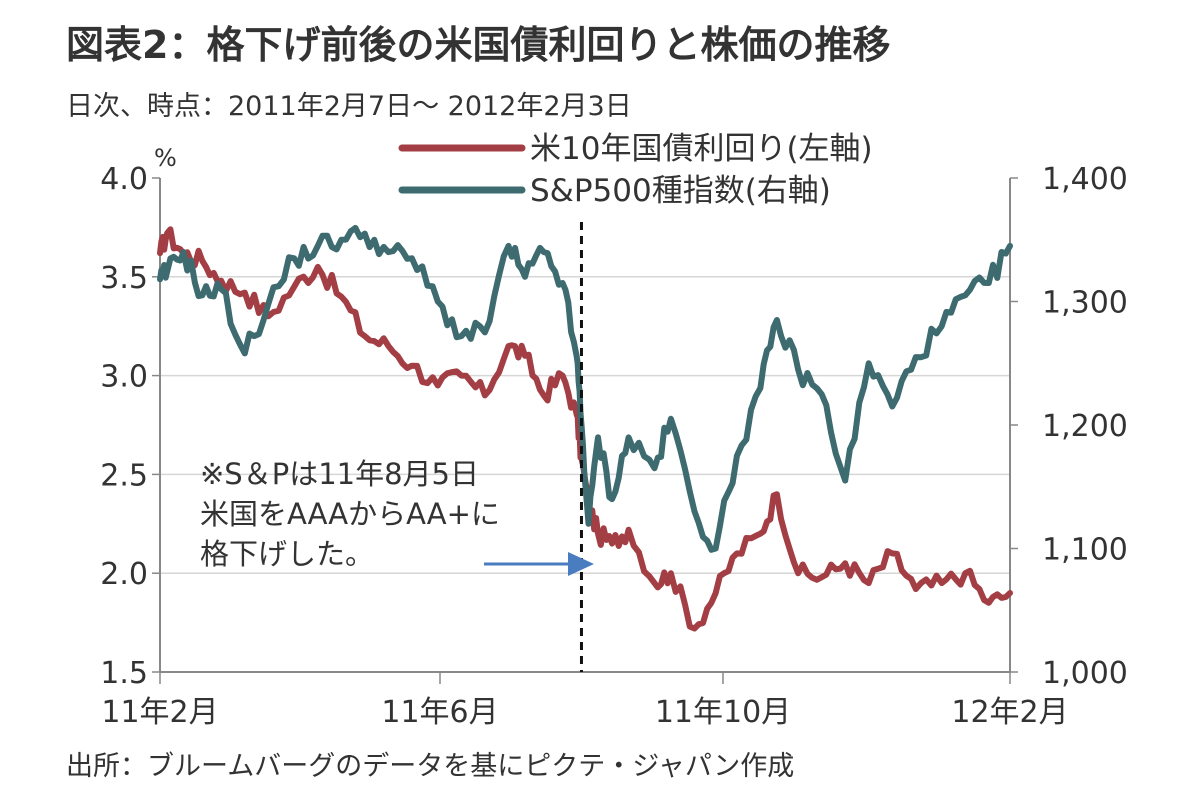 The height and width of the screenshot is (795, 1182). What do you see at coordinates (478, 45) in the screenshot?
I see `chart-title: 図表2：格下げ前後の米国債利回りと株価の推移` at bounding box center [478, 45].